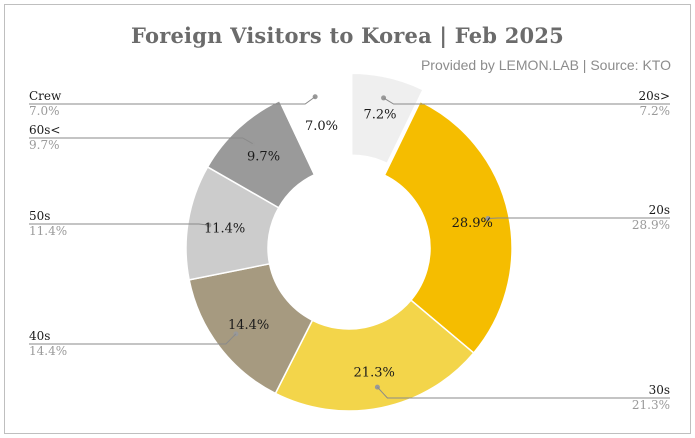  What do you see at coordinates (141, 141) in the screenshot?
I see `leader-line-60s-plus` at bounding box center [141, 141].